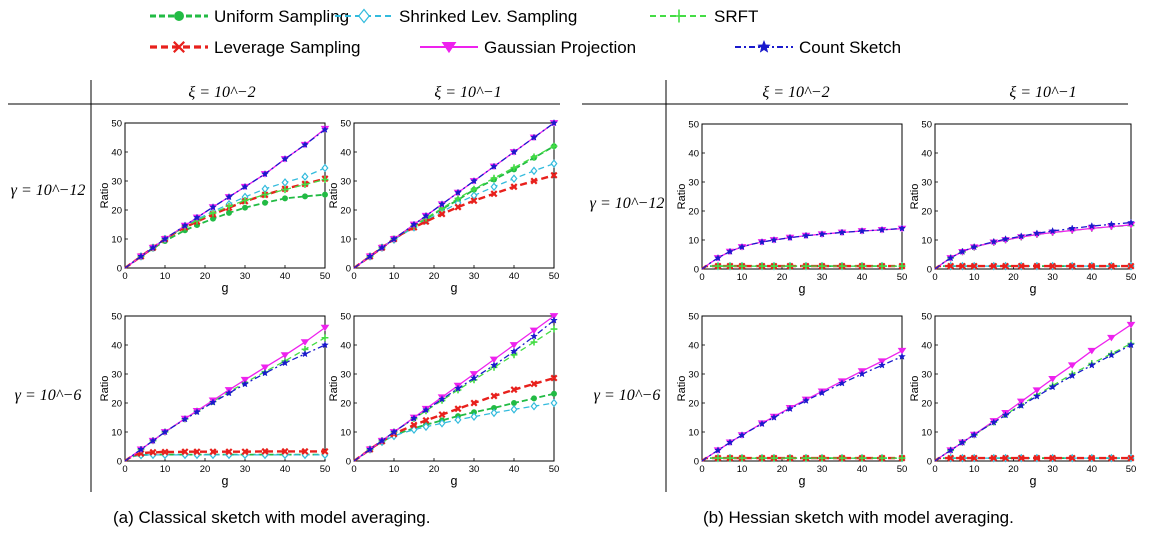 Image resolution: width=1151 pixels, height=540 pixels. What do you see at coordinates (221, 92) in the screenshot?
I see `col-header-xi-2-left: ξ = 10^−2` at bounding box center [221, 92].